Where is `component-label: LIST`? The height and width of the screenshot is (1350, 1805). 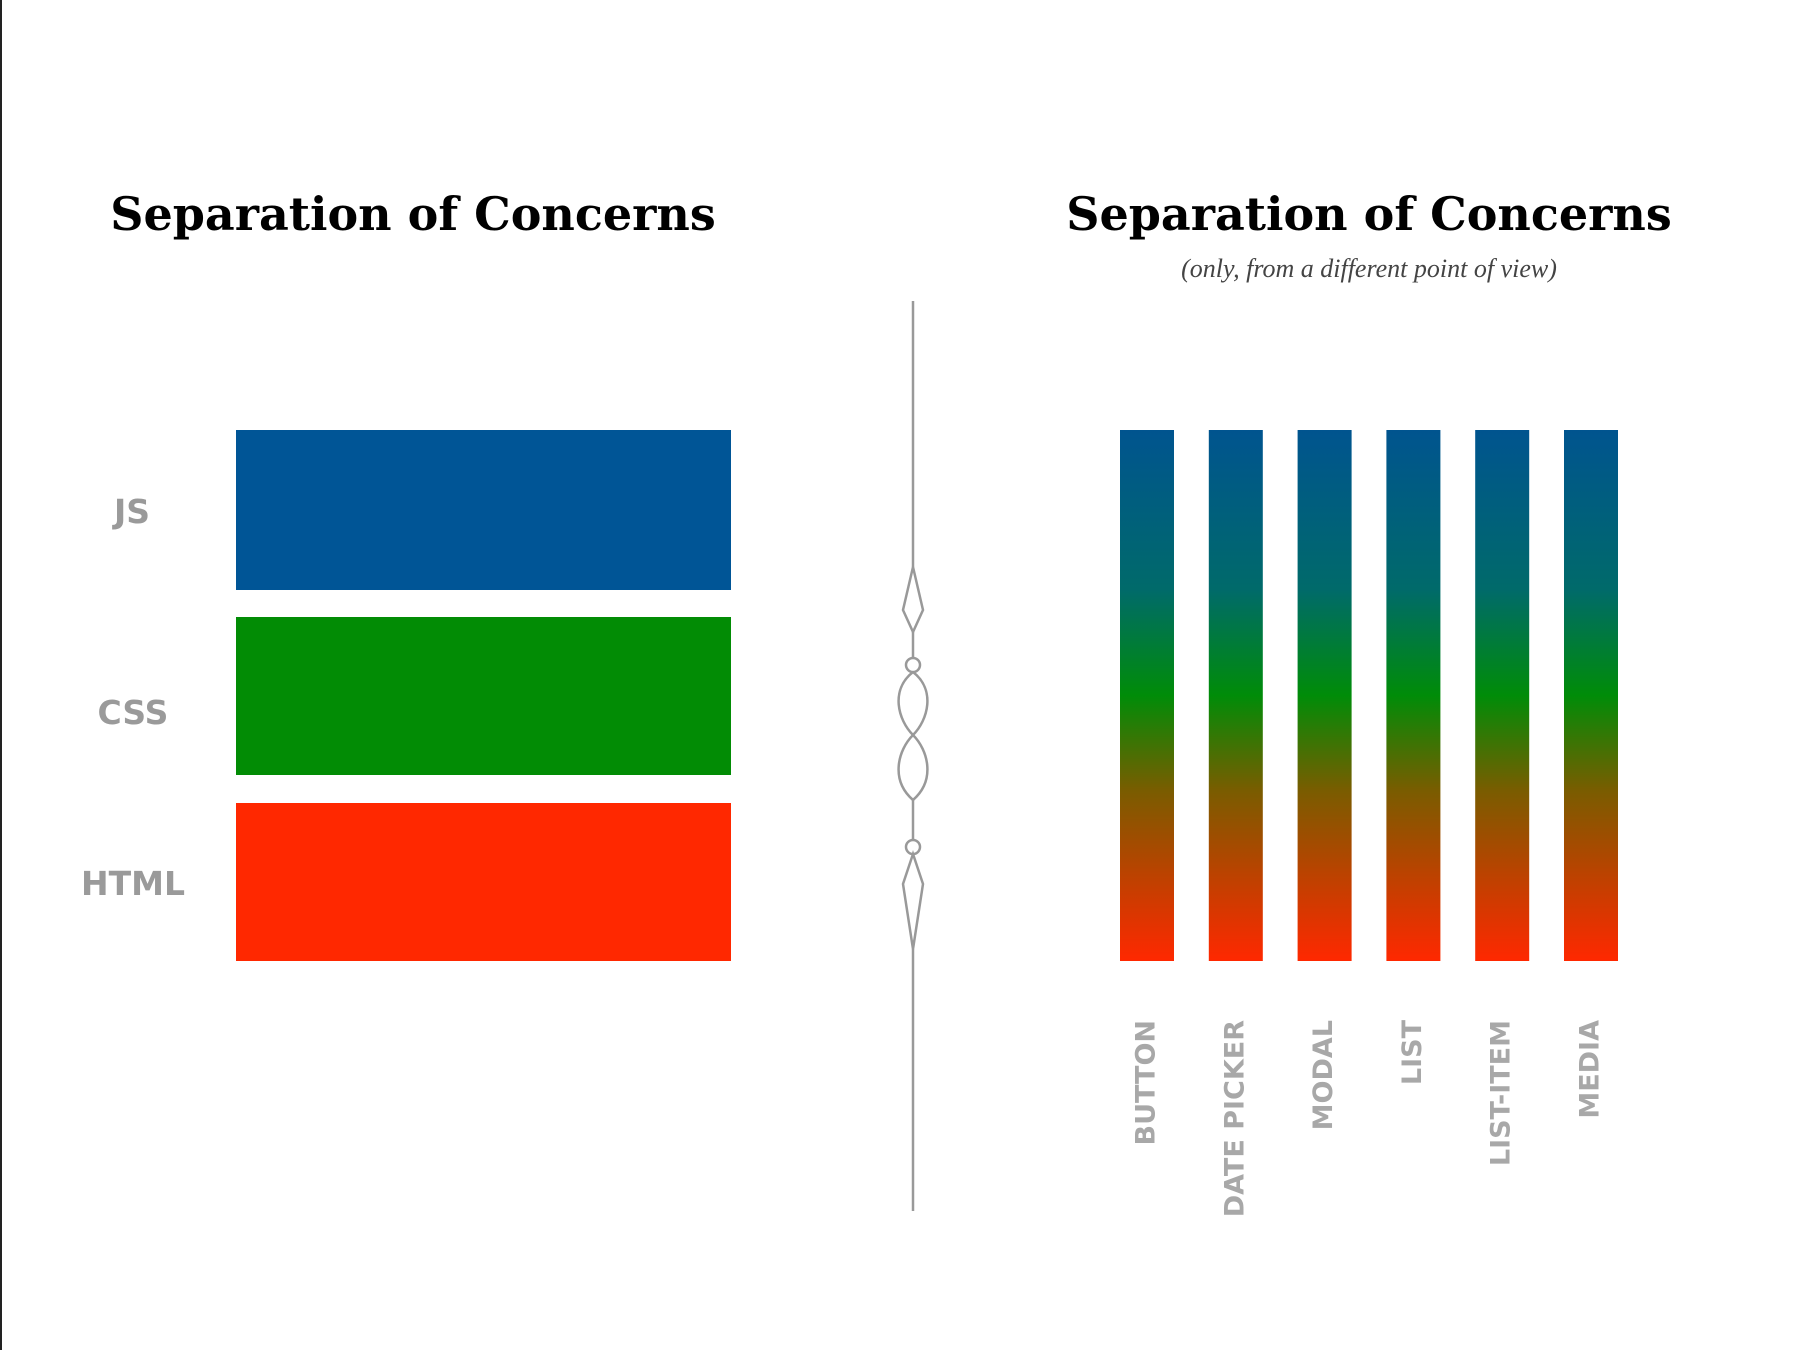
component-label: LIST is located at coordinates (1412, 1052).